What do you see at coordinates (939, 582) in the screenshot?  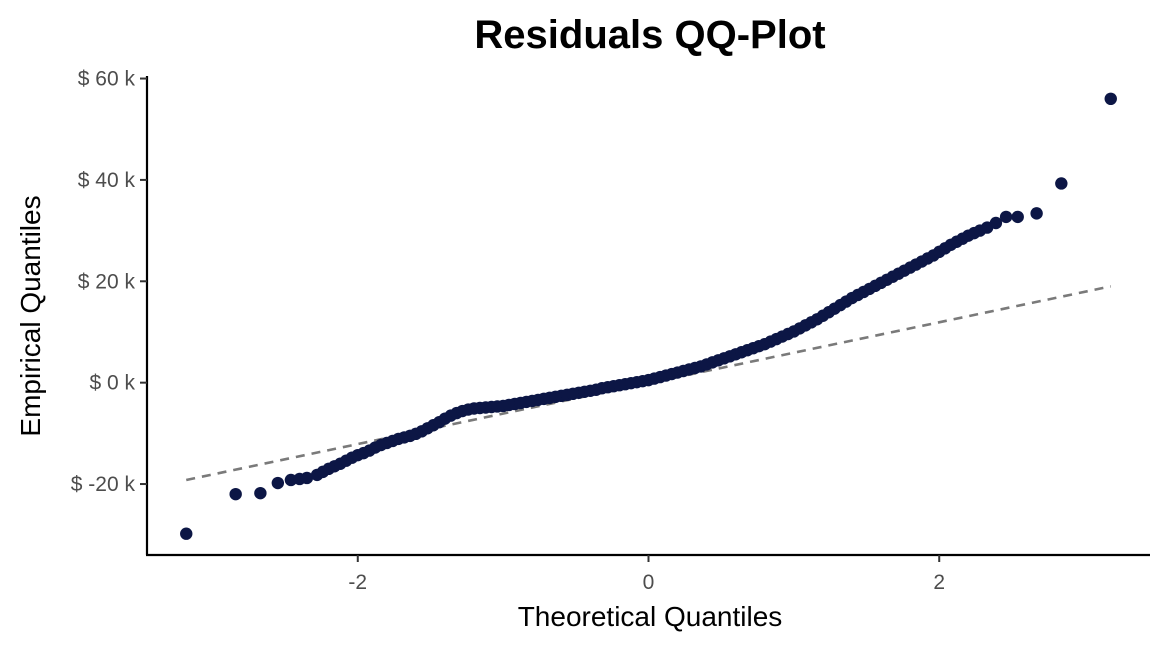 I see `x-tick-label: 2` at bounding box center [939, 582].